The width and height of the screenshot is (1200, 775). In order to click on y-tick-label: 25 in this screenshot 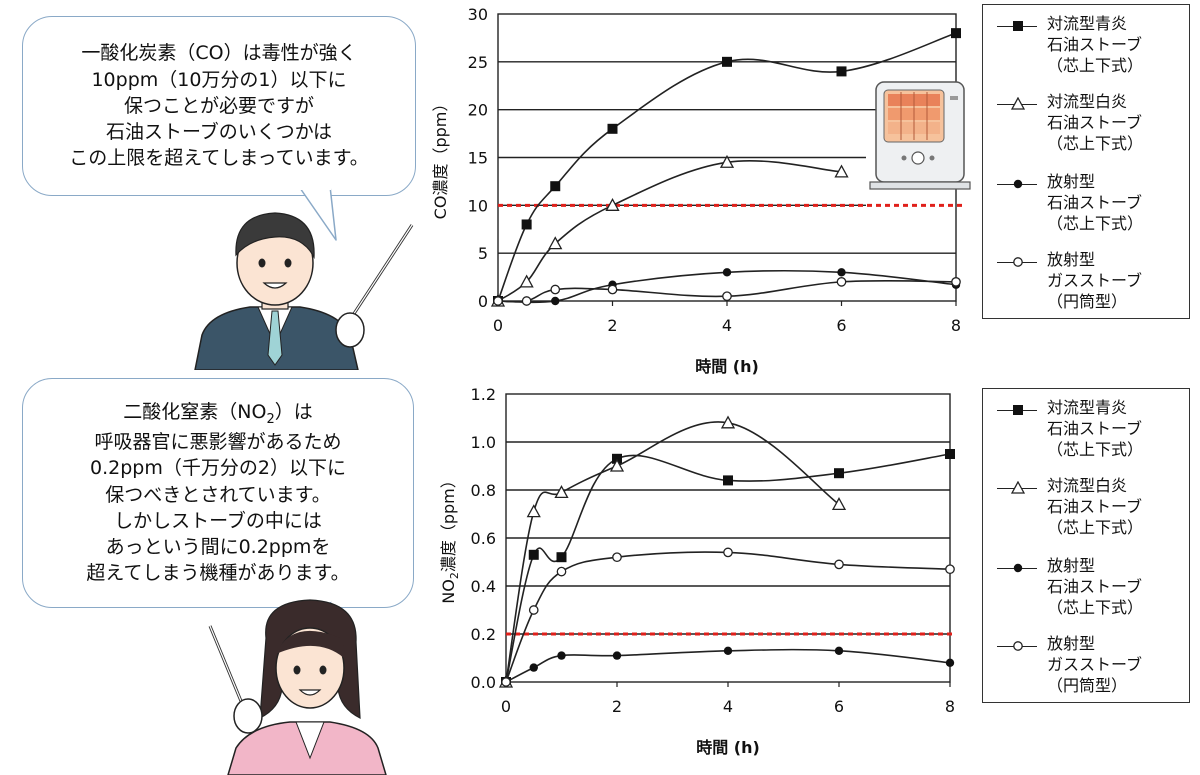, I will do `click(478, 62)`.